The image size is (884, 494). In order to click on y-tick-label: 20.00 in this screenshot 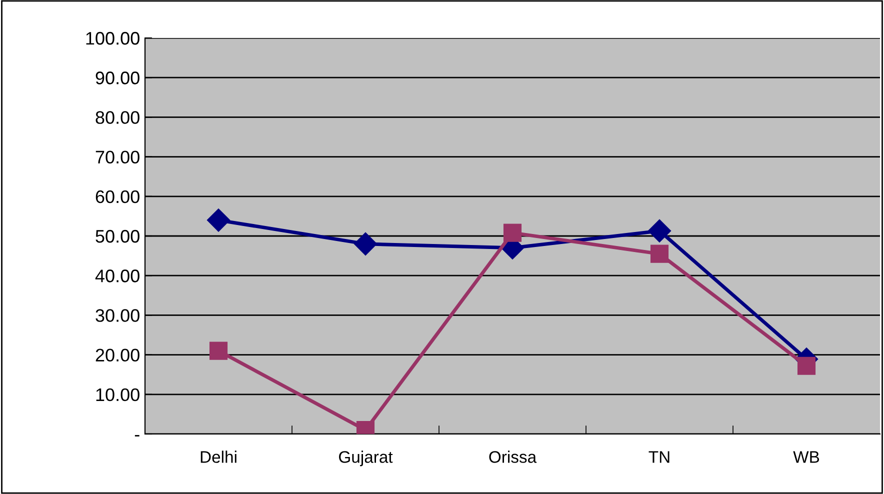, I will do `click(118, 355)`.